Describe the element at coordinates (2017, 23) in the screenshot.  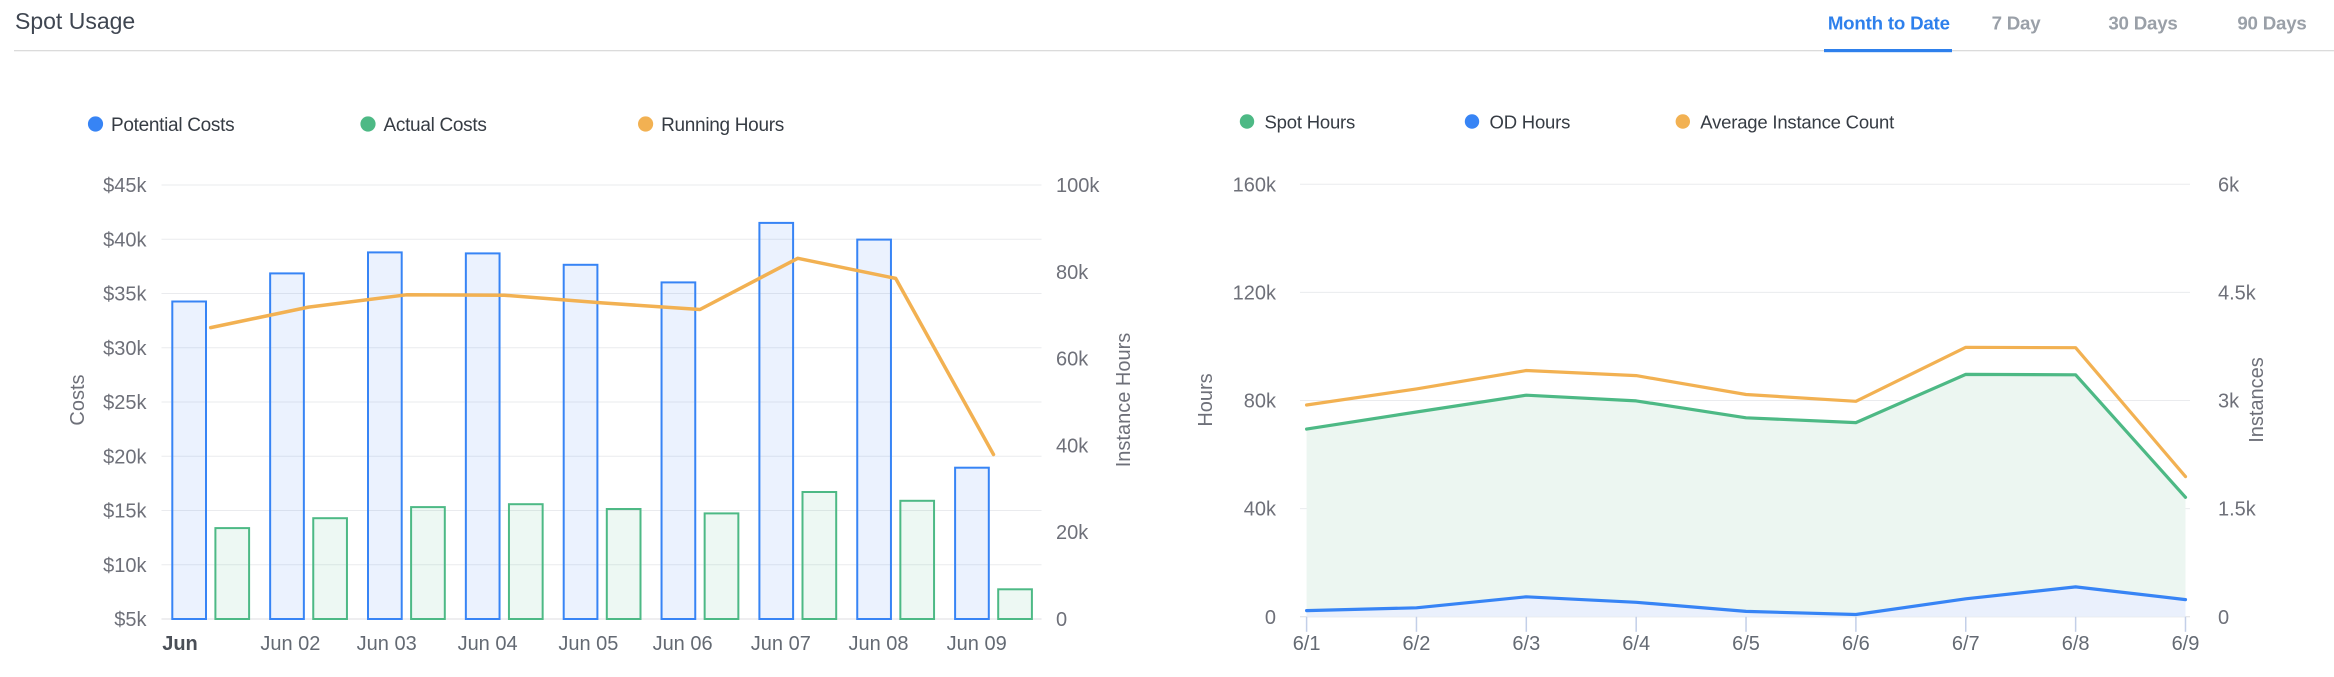
I see `svg-text: 7 Day` at that location.